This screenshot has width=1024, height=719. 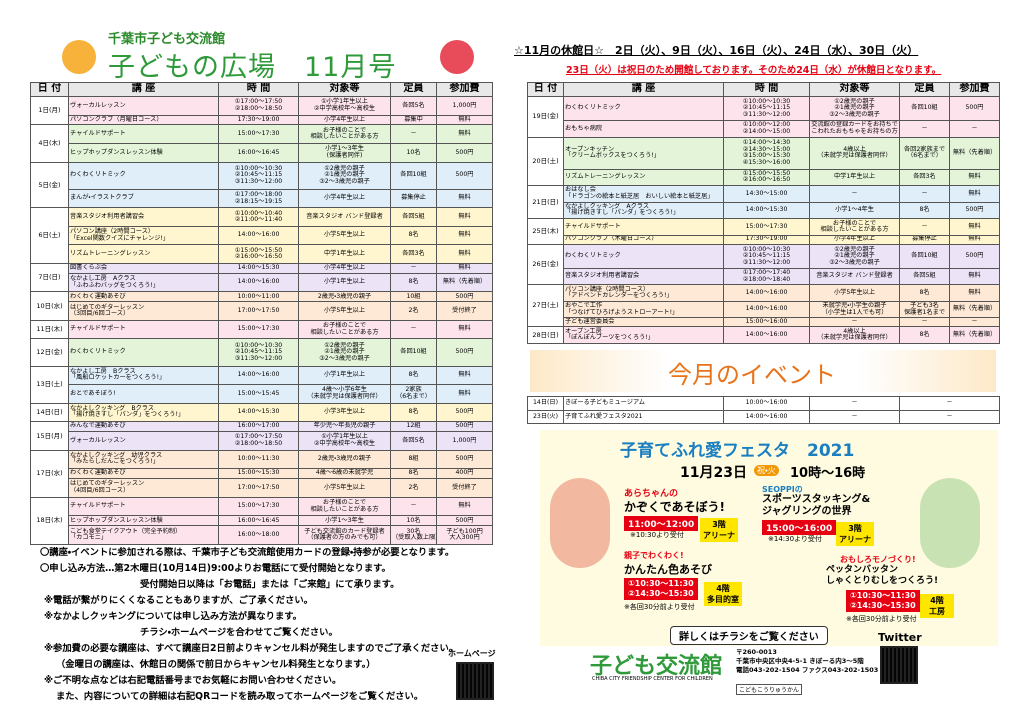 What do you see at coordinates (103, 279) in the screenshot?
I see `cell-line: なかよし工房 Aクラス` at bounding box center [103, 279].